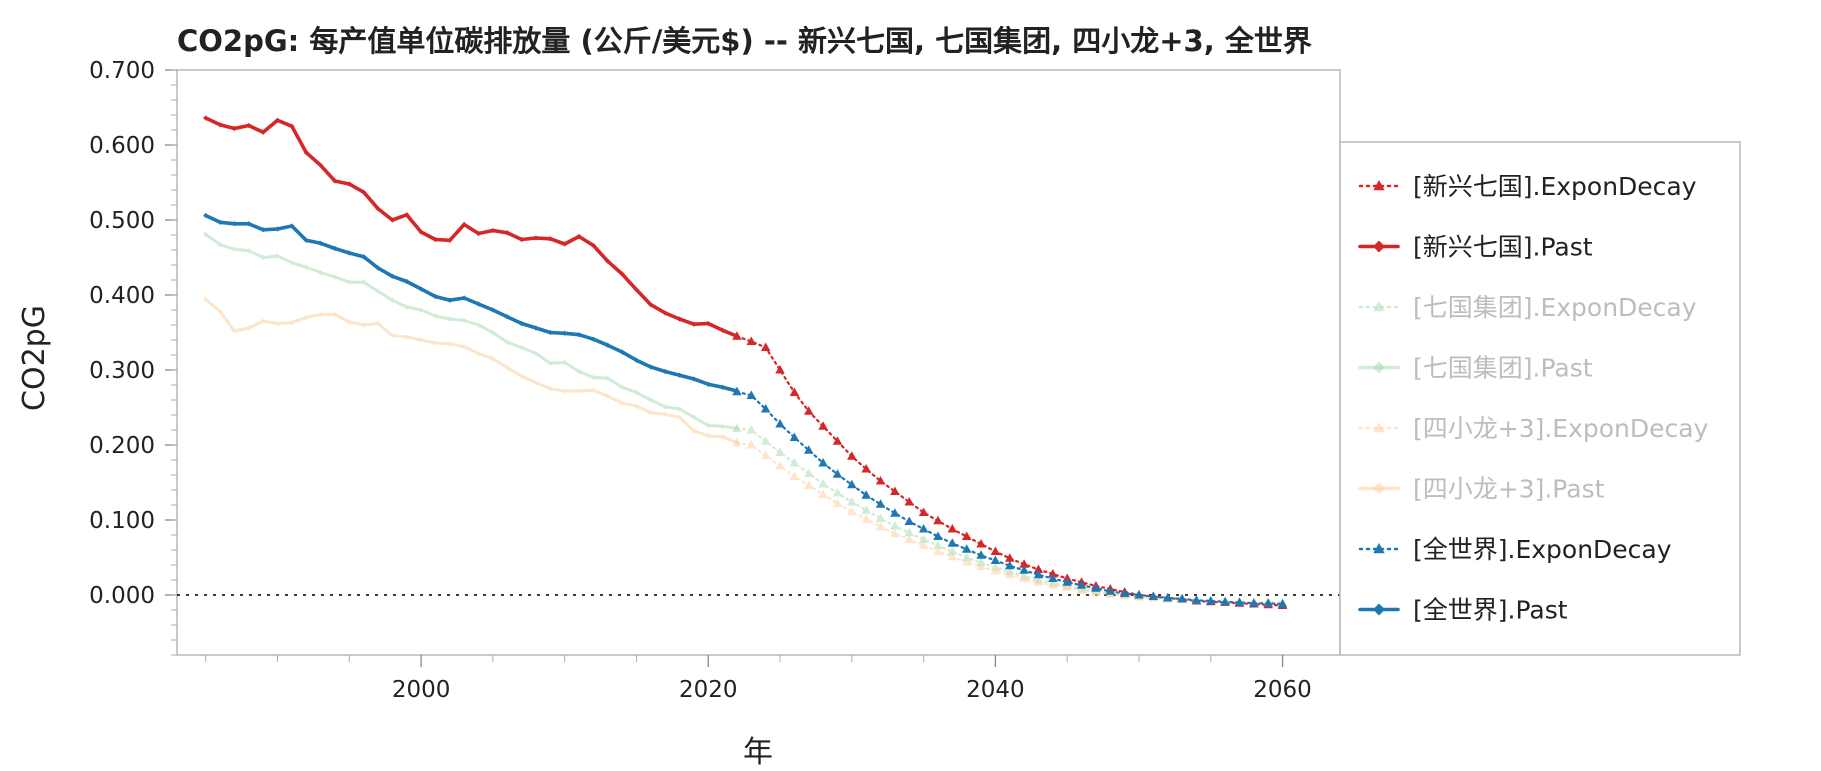  Describe the element at coordinates (122, 446) in the screenshot. I see `y-tick-label: 0.200` at that location.